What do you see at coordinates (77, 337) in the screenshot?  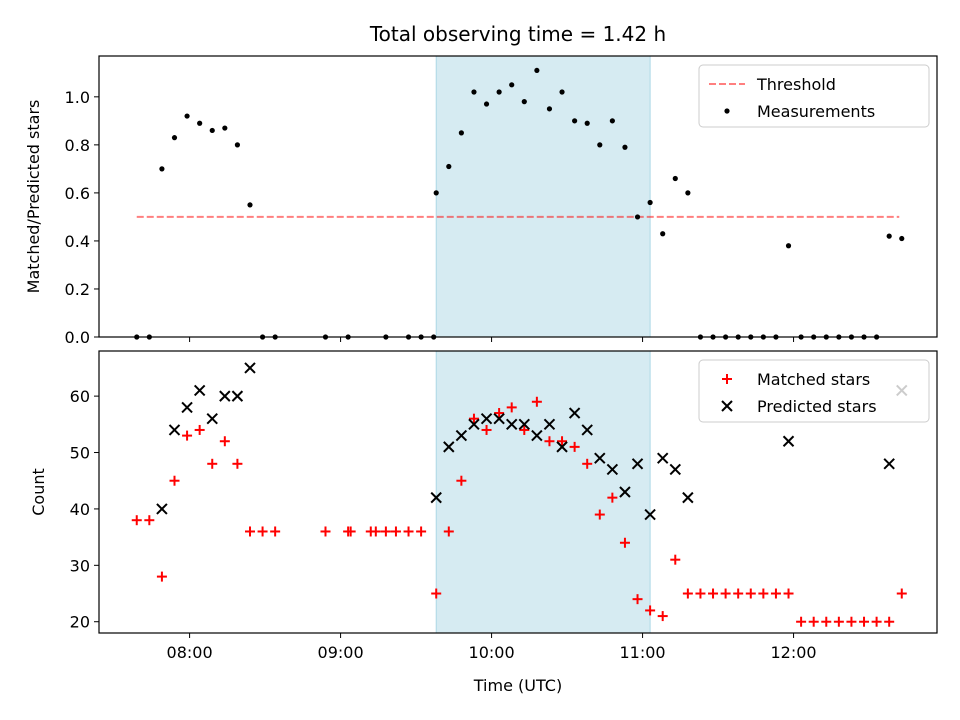 I see `y-tick-label: 0.0` at bounding box center [77, 337].